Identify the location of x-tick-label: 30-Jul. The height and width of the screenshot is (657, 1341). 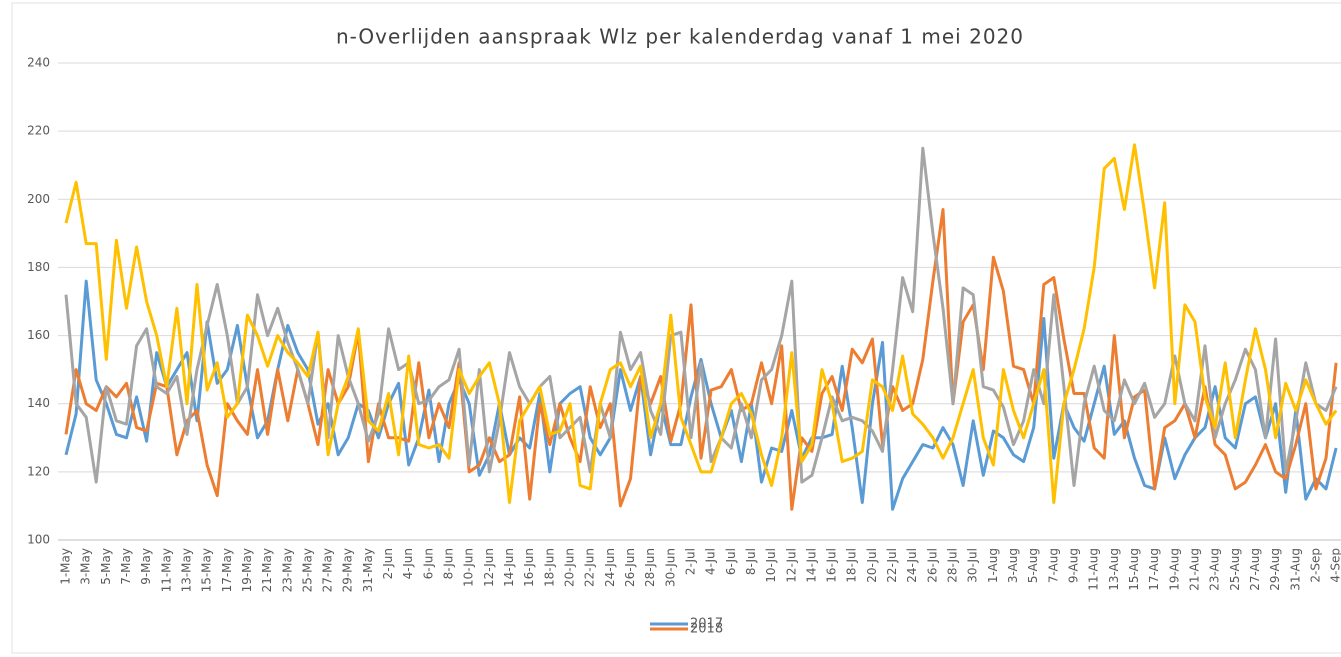
(973, 565).